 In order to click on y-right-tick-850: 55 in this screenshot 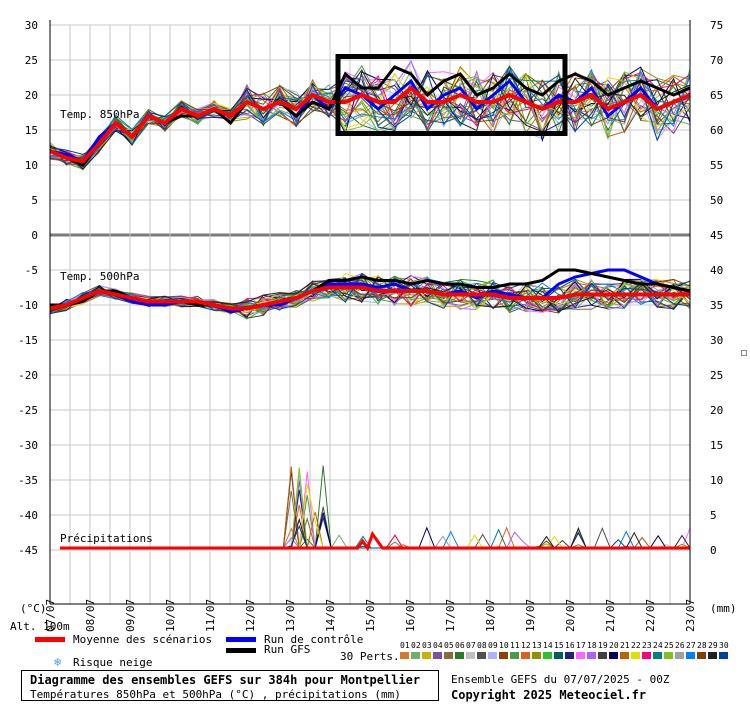, I will do `click(716, 165)`.